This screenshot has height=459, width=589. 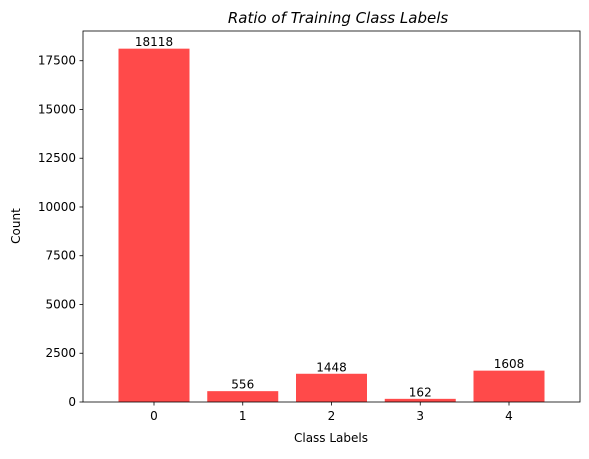 I want to click on data-label-3: 162, so click(x=420, y=392).